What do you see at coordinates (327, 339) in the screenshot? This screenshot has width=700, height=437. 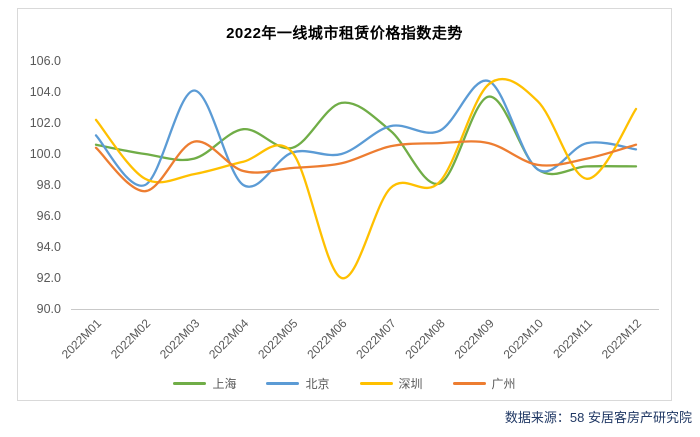 I see `x-axis-label: 2022M06` at bounding box center [327, 339].